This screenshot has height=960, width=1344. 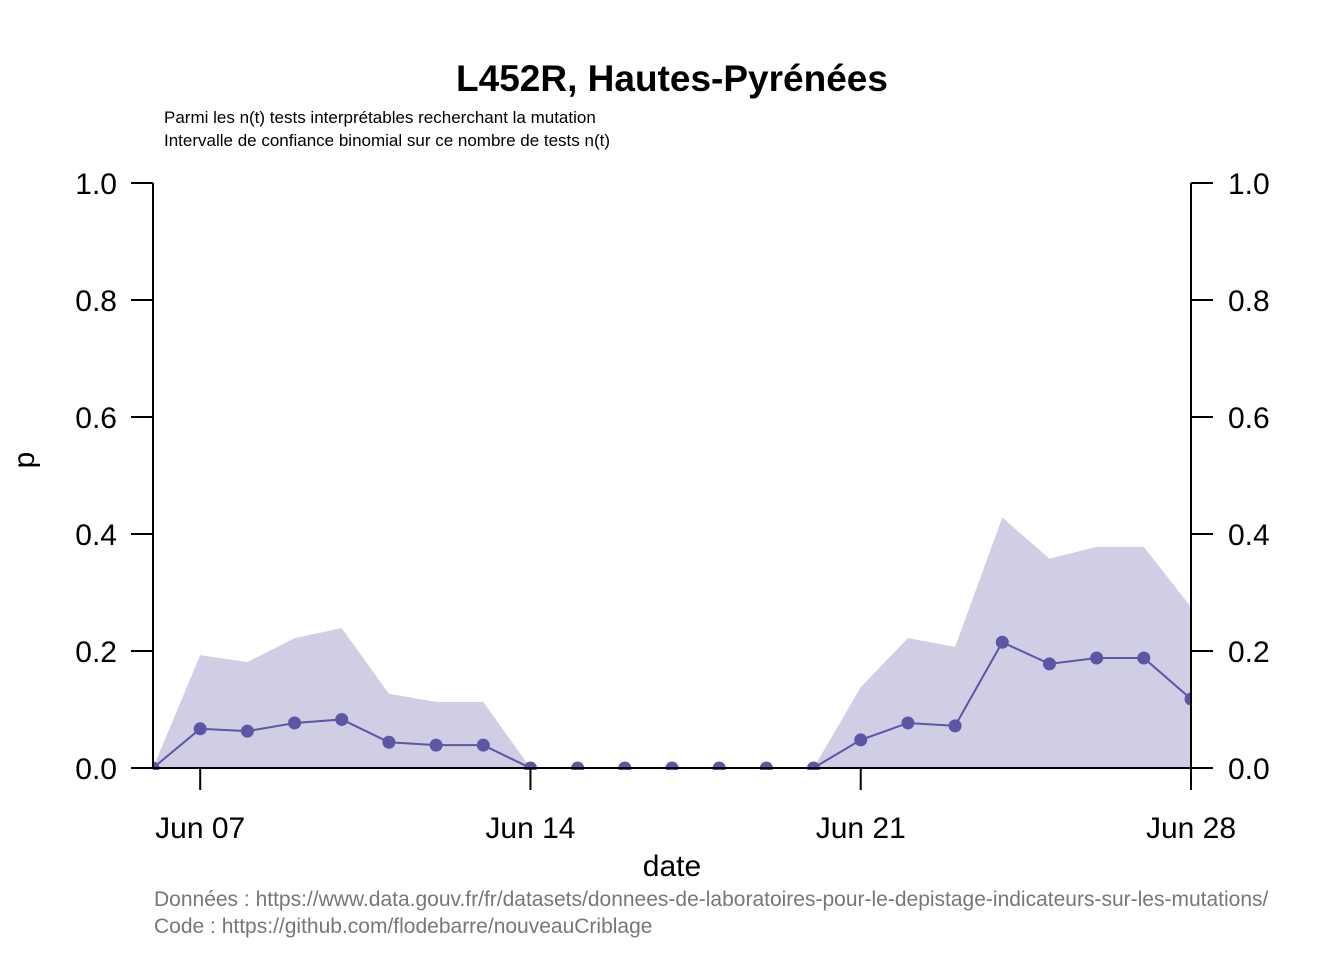 I want to click on y-tick-label-left: 0.2, so click(x=96, y=652).